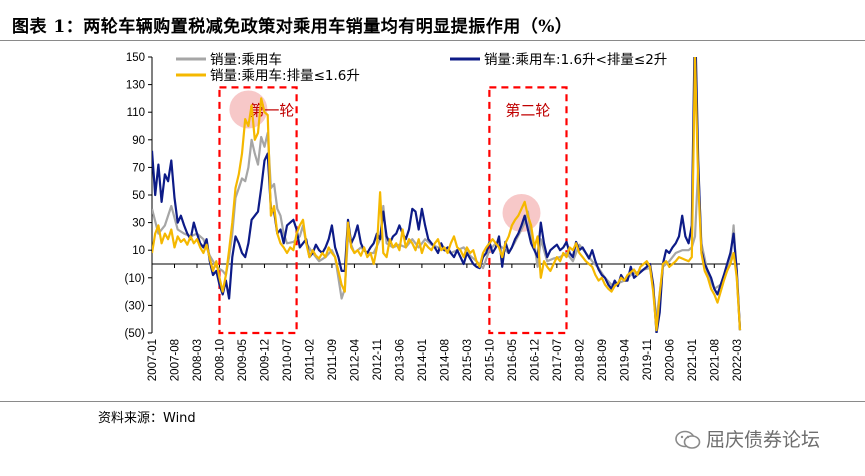 This screenshot has height=476, width=865. What do you see at coordinates (333, 359) in the screenshot?
I see `x-tick-label: 2011-09` at bounding box center [333, 359].